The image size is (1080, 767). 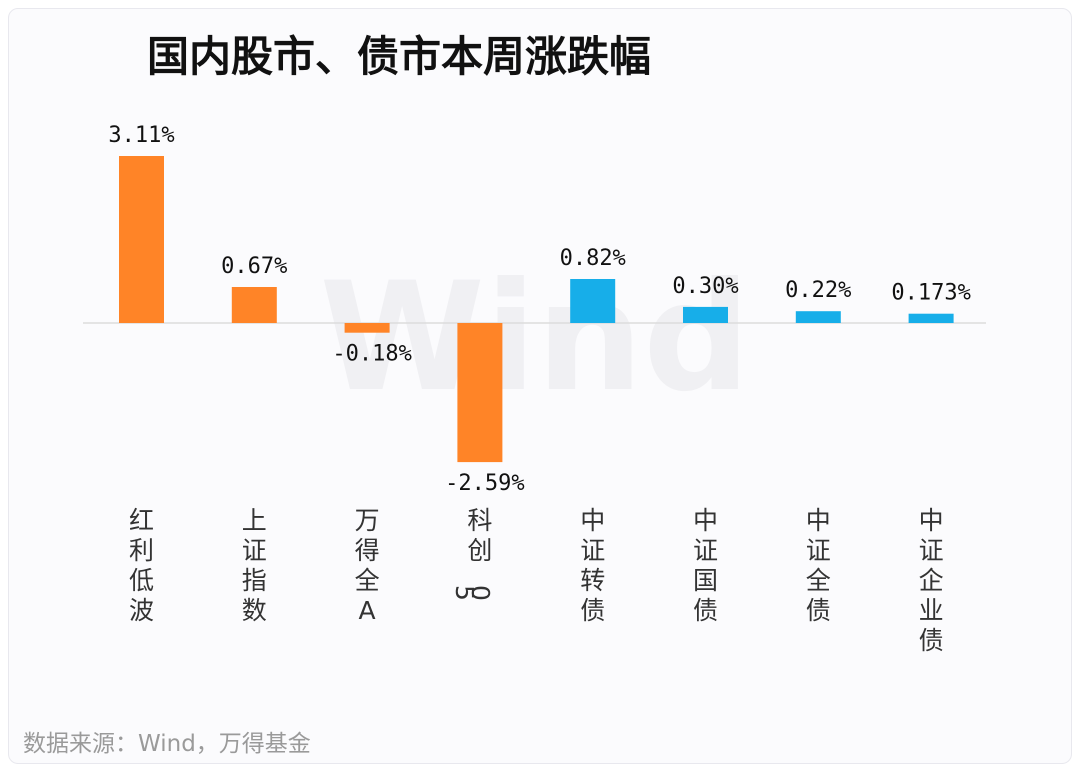 I want to click on category-label-7: 中证企业债, so click(x=931, y=580).